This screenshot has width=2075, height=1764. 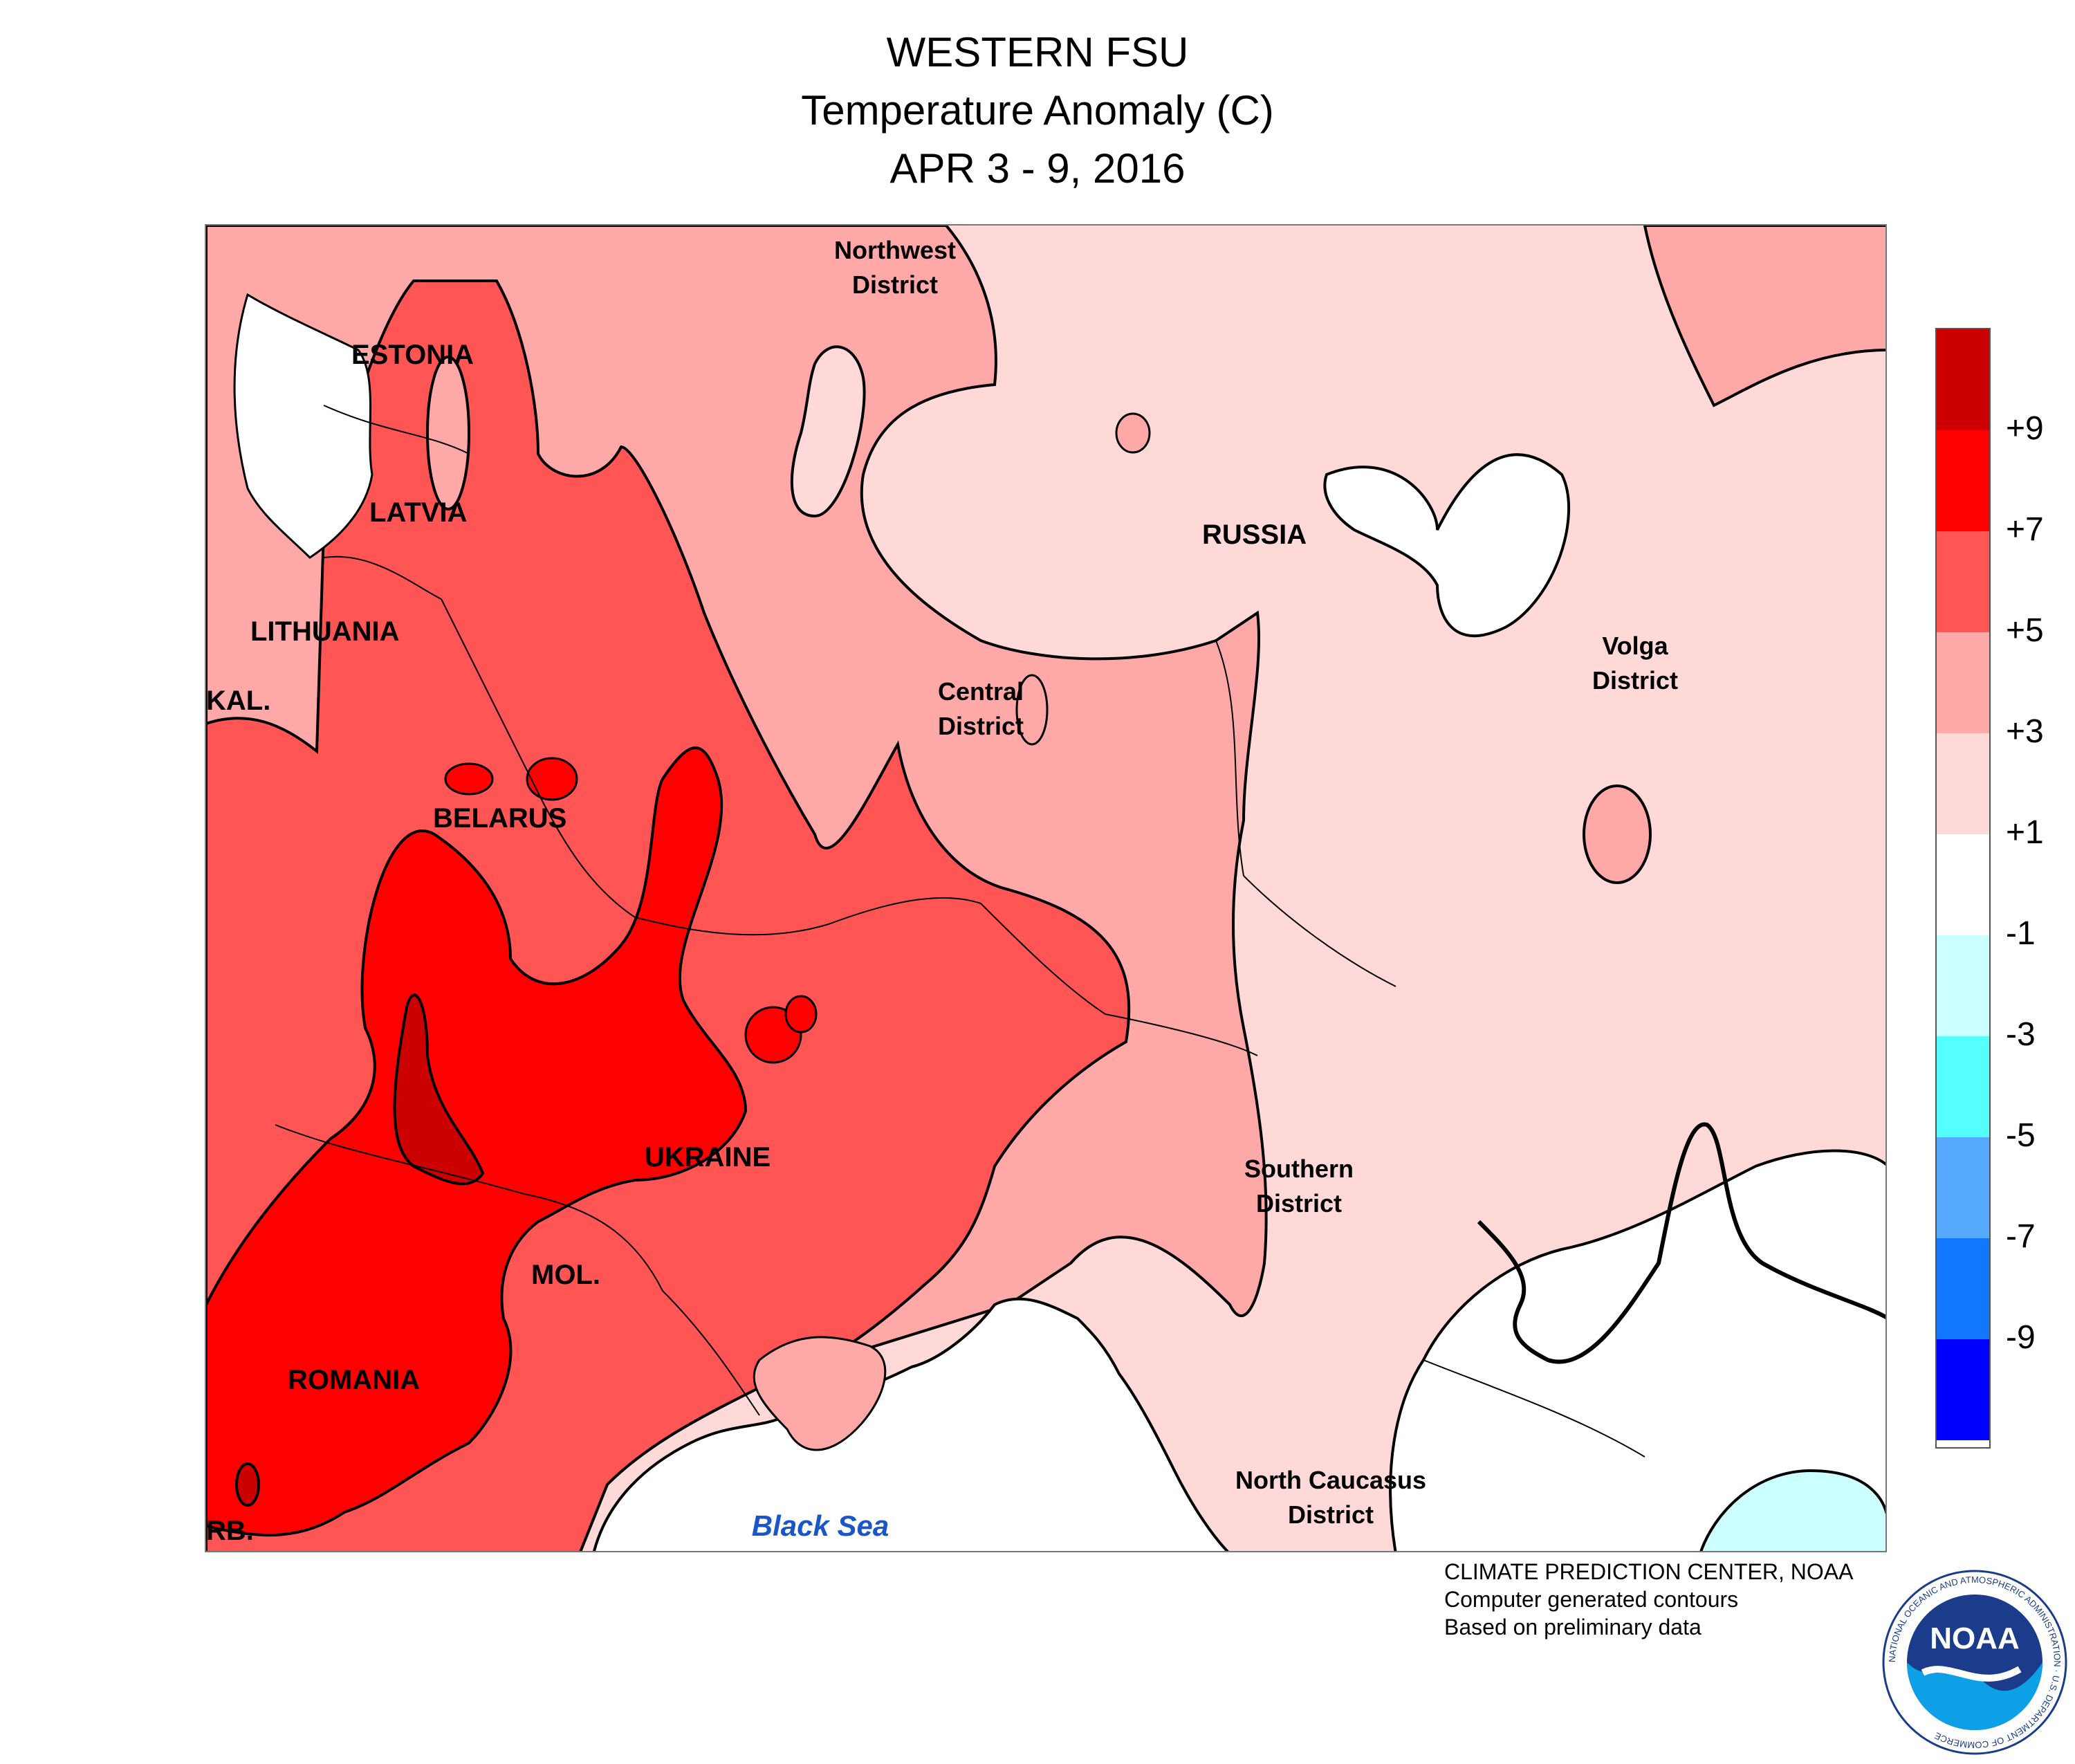 I want to click on legend-tick-label: -7, so click(x=2021, y=1236).